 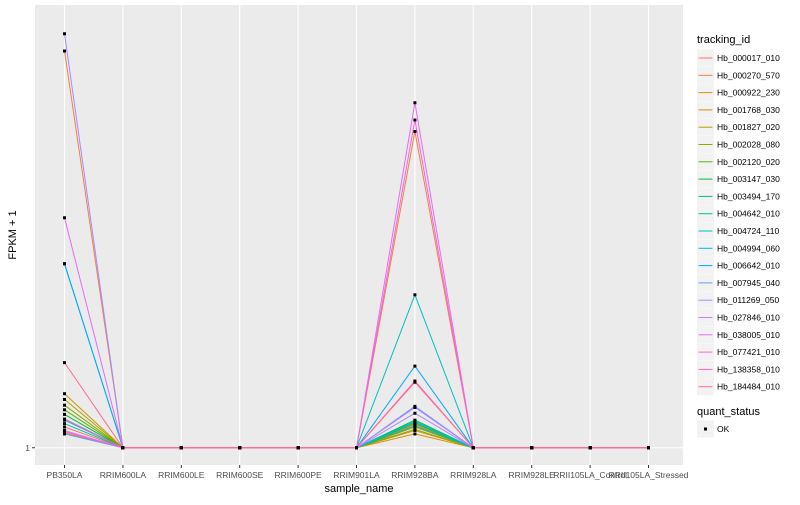 What do you see at coordinates (748, 127) in the screenshot?
I see `legend-label: Hb_001827_020` at bounding box center [748, 127].